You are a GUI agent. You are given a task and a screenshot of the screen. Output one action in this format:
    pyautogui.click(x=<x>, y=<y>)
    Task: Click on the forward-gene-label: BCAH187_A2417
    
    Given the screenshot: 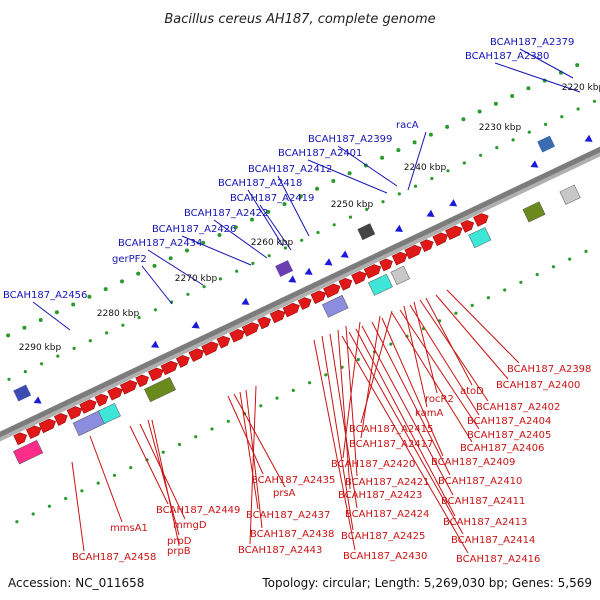 What is the action you would take?
    pyautogui.click(x=391, y=444)
    